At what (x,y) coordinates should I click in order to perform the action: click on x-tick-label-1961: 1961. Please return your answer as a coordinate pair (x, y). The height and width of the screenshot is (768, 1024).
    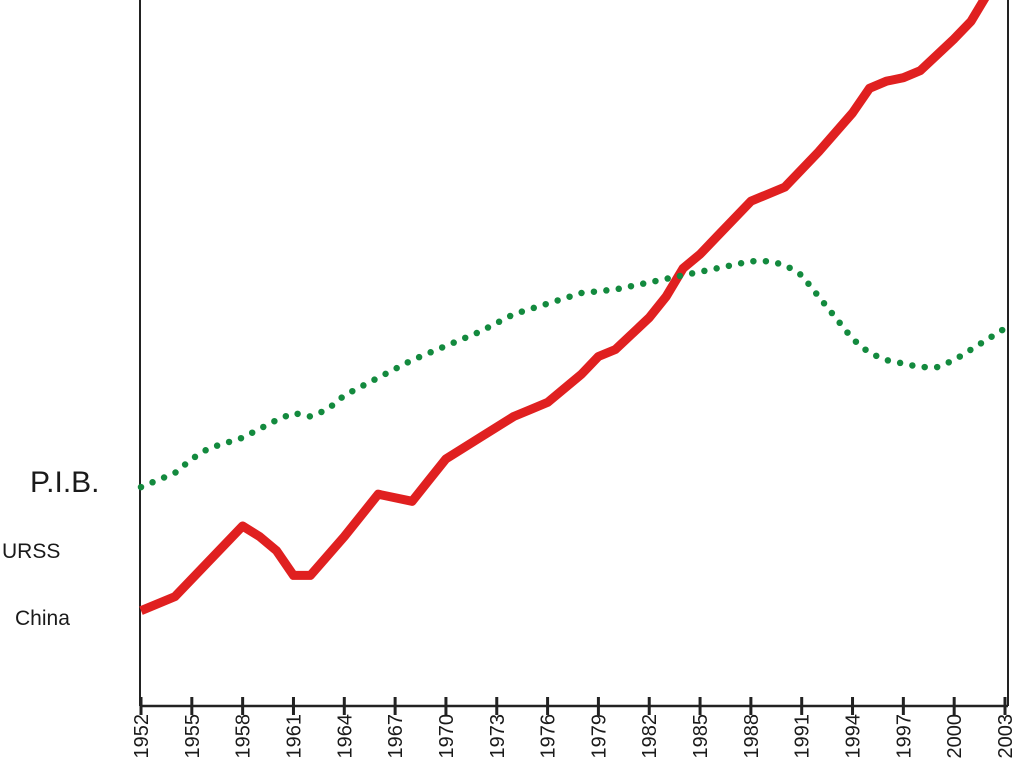
    Looking at the image, I should click on (294, 736).